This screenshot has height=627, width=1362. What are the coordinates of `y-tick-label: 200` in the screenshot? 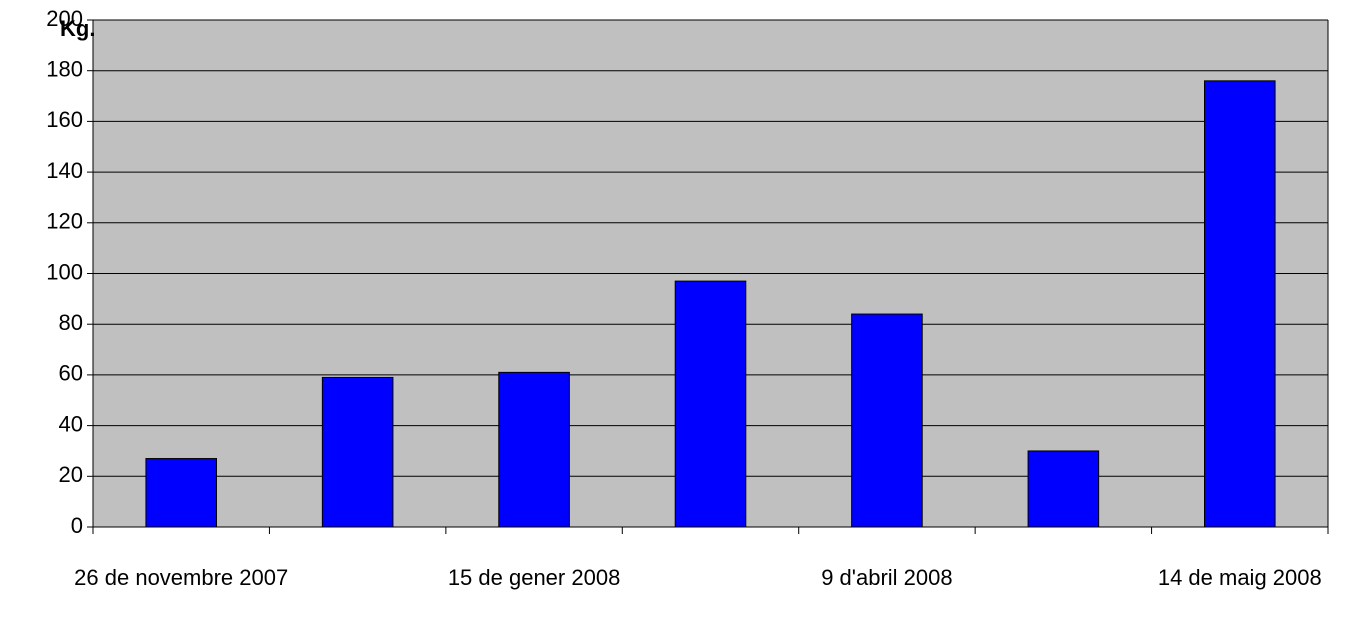 It's located at (64, 18).